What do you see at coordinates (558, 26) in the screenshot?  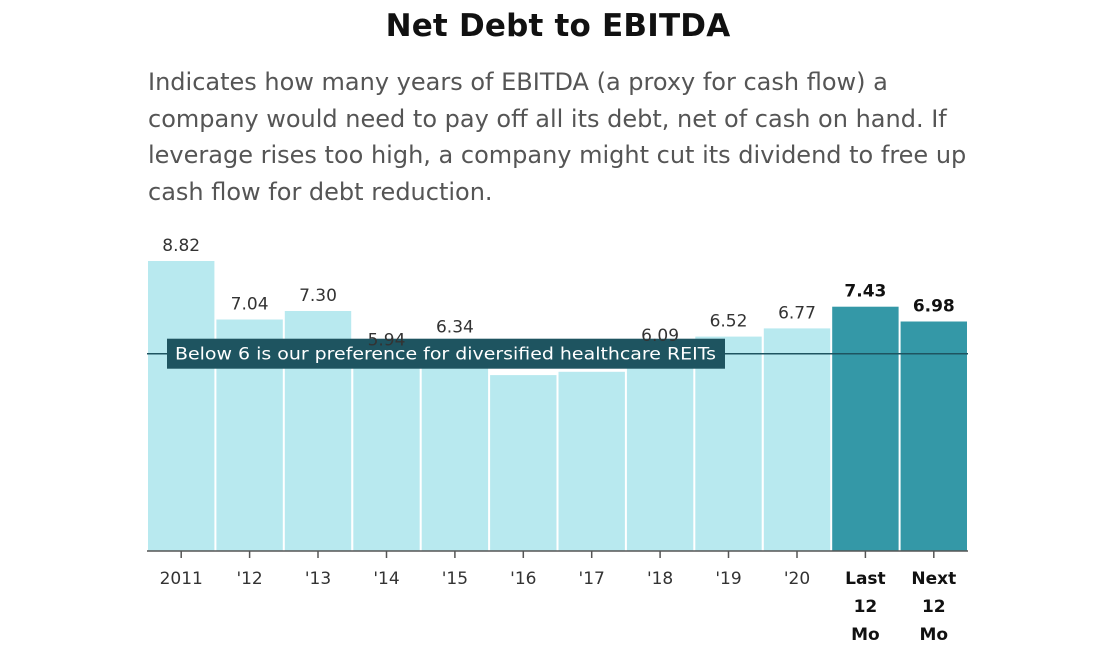 I see `chart-title: Net Debt to EBITDA` at bounding box center [558, 26].